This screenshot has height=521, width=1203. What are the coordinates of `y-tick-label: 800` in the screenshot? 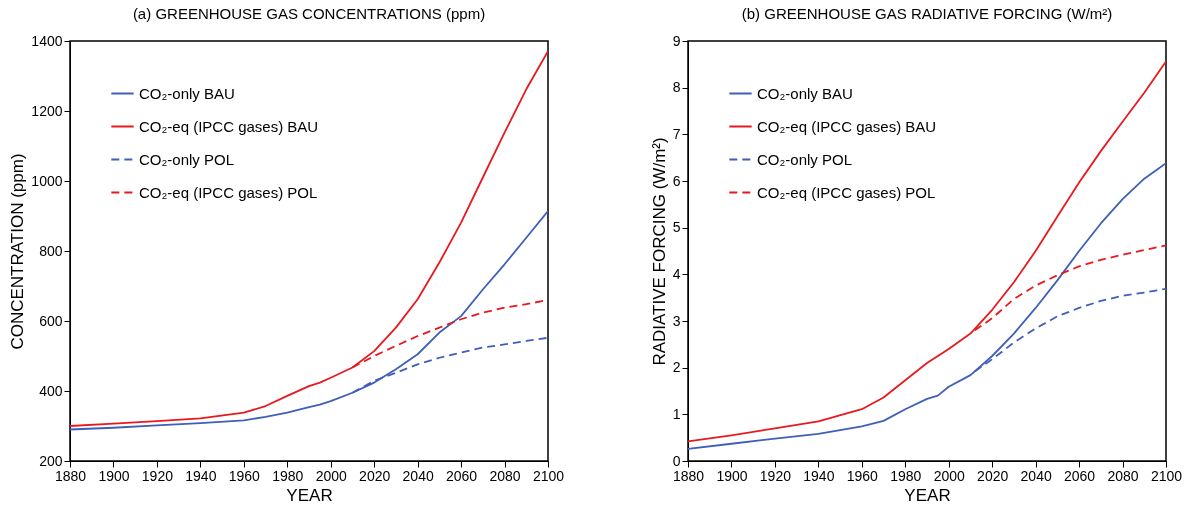 It's located at (51, 250).